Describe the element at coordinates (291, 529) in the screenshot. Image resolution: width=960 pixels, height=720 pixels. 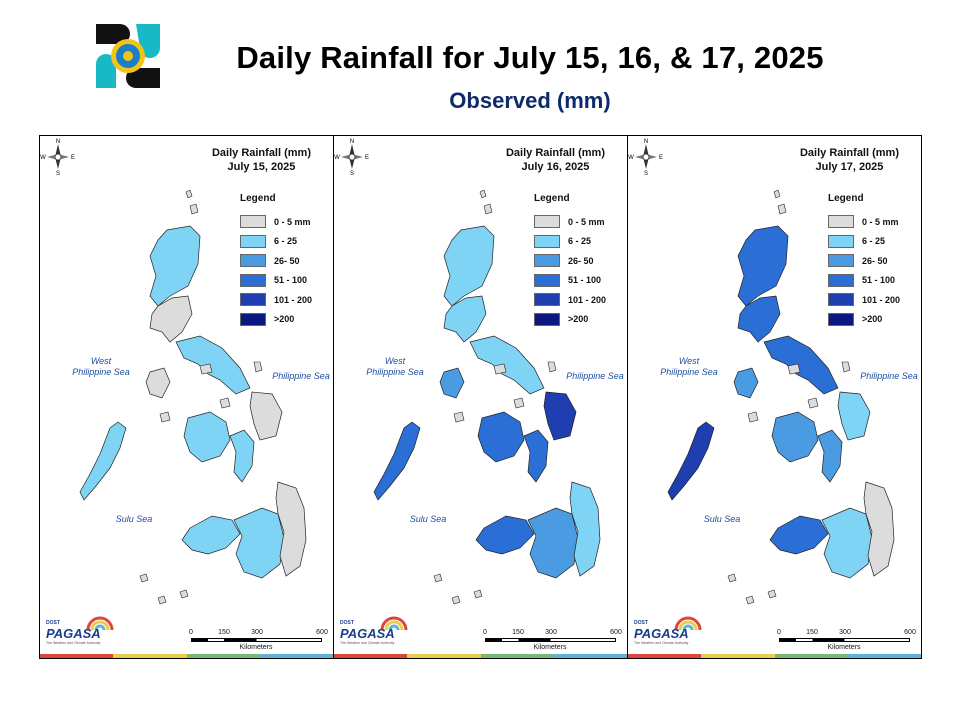
I see `region-mindanao-east` at that location.